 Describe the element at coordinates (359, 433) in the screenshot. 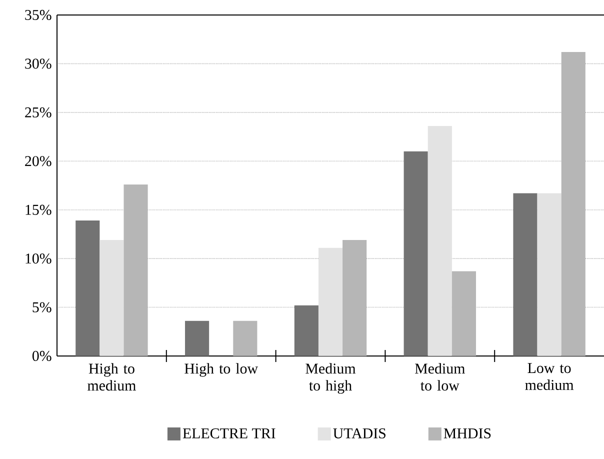

I see `legend-label: UTADIS` at that location.